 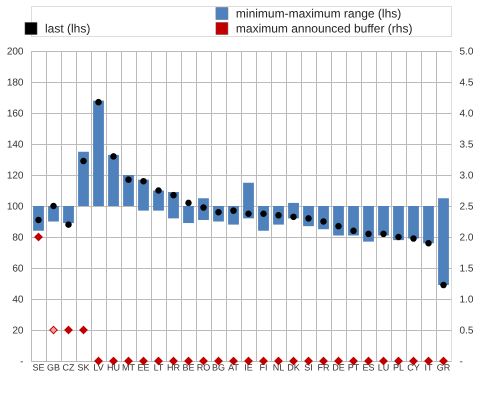 What do you see at coordinates (338, 367) in the screenshot?
I see `x-tick-label: DE` at bounding box center [338, 367].